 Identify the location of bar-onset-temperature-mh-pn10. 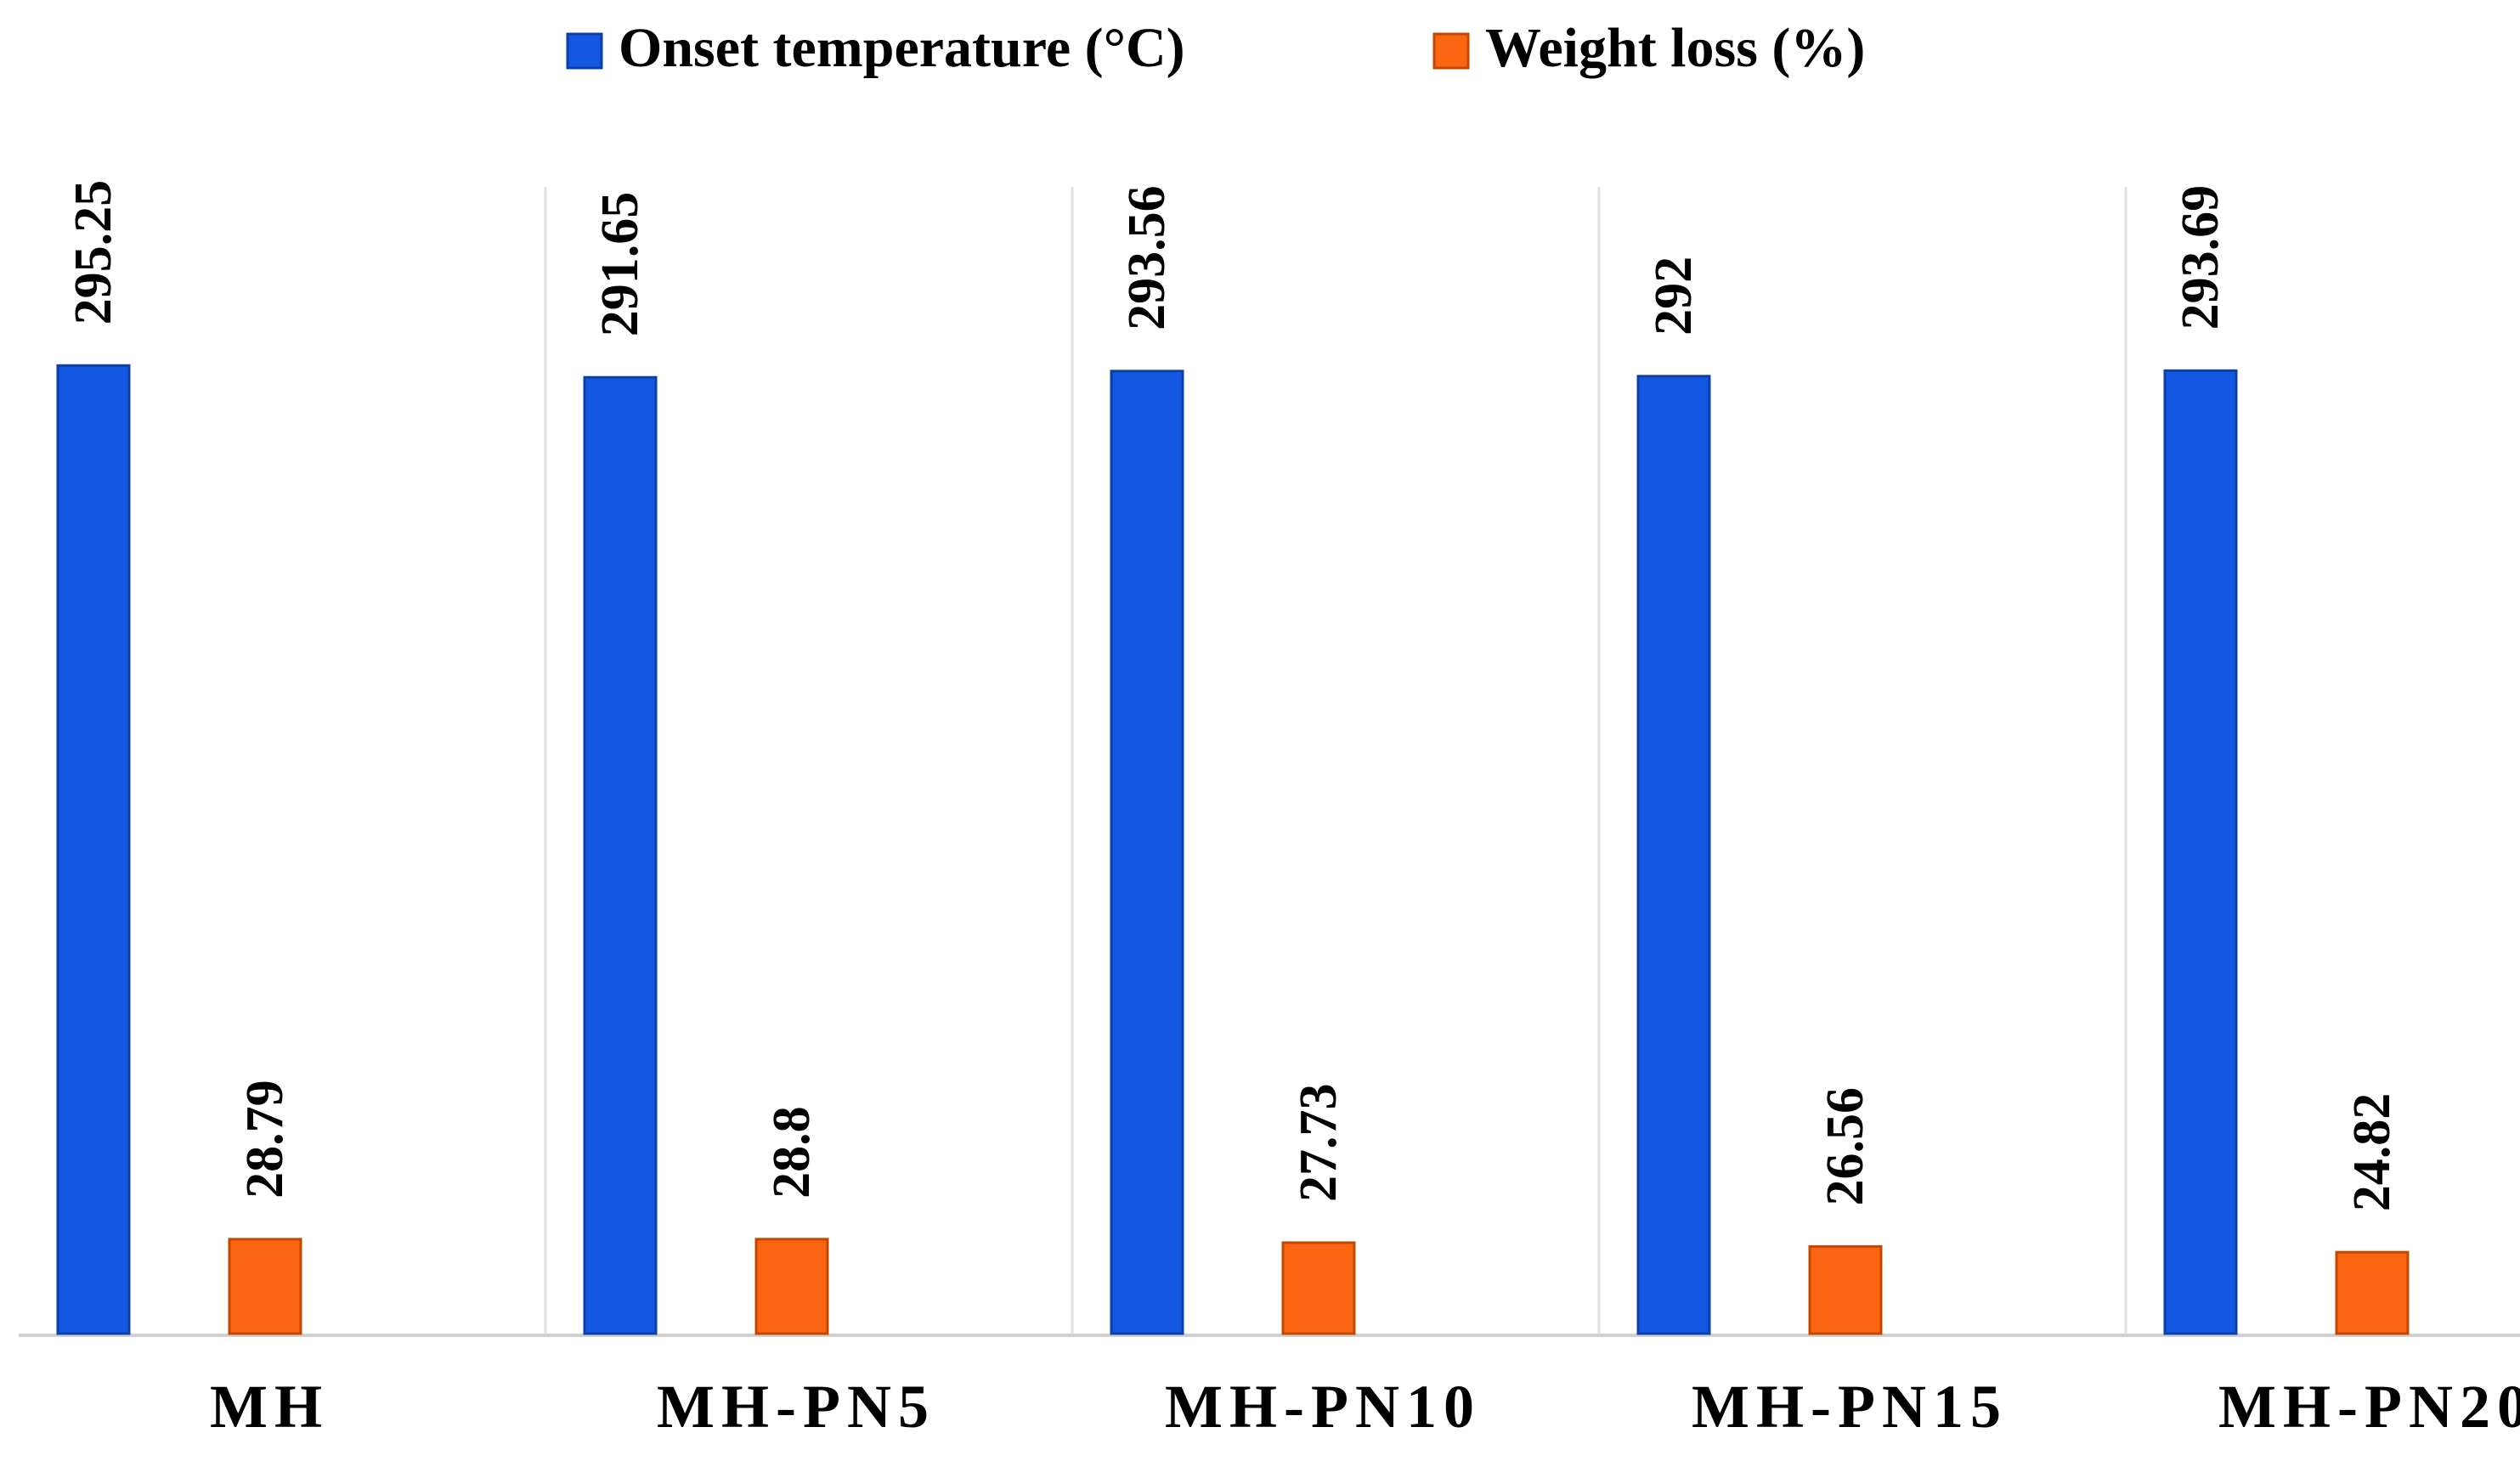
(1147, 852).